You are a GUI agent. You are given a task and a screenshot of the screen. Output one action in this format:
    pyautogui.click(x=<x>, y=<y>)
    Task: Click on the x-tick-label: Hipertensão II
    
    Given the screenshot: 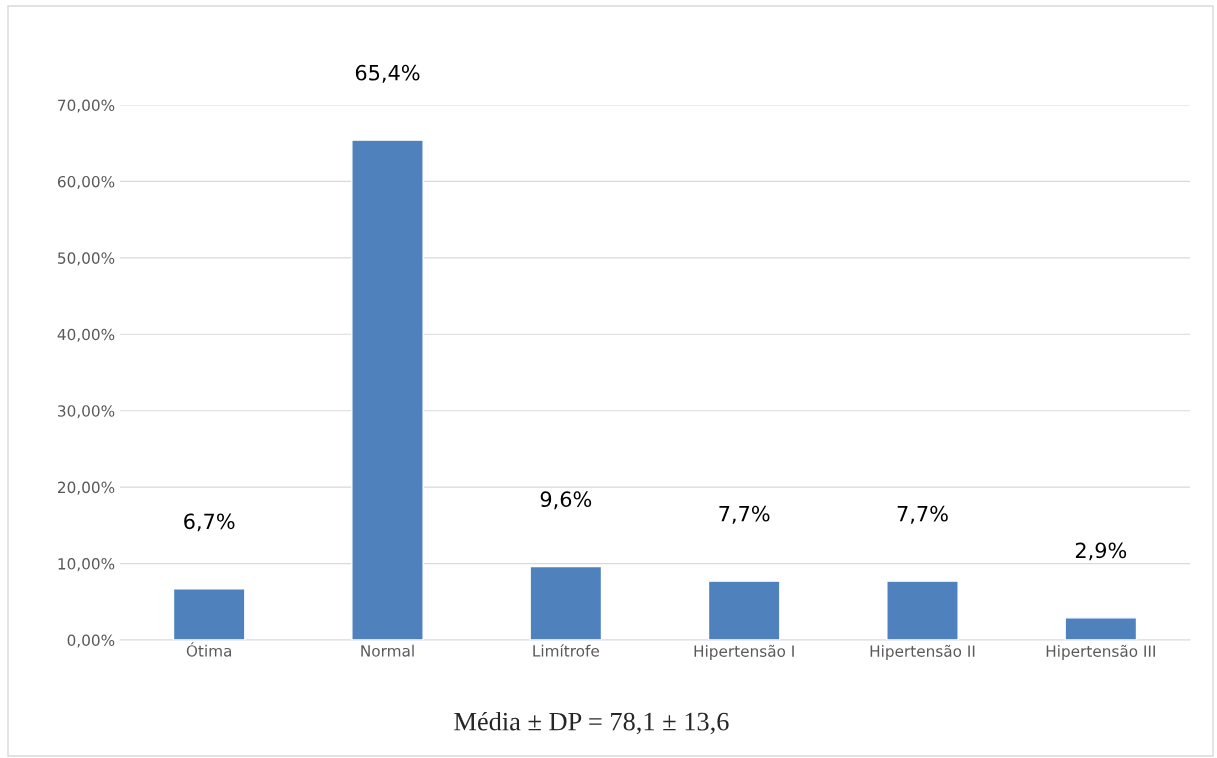 What is the action you would take?
    pyautogui.click(x=922, y=652)
    